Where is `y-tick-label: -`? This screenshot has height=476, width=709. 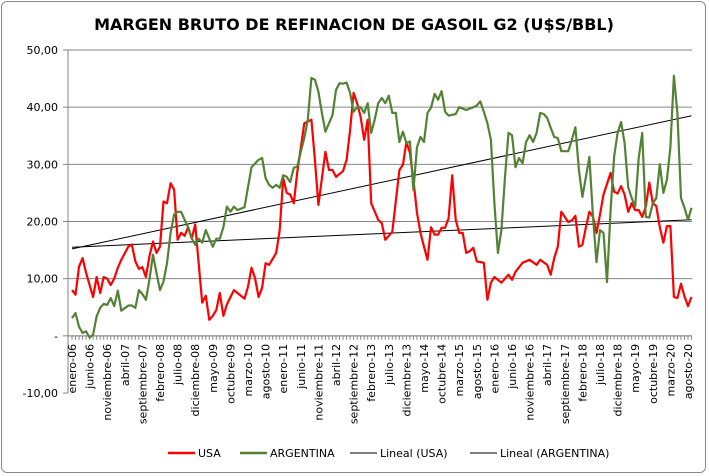
y-tick-label: - is located at coordinates (56, 336).